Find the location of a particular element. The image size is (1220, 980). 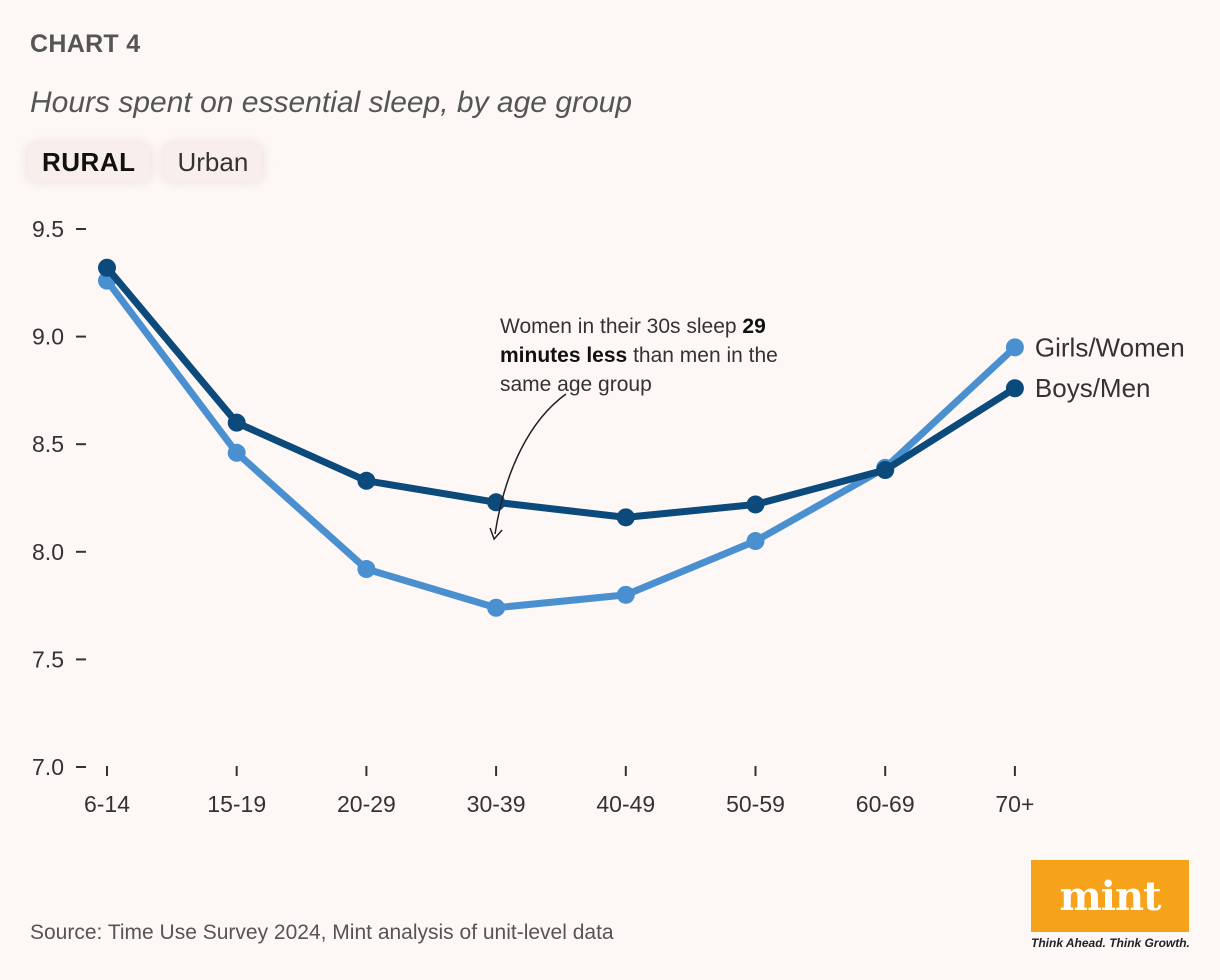

annotation-text-end: than men in the same age group is located at coordinates (639, 370).